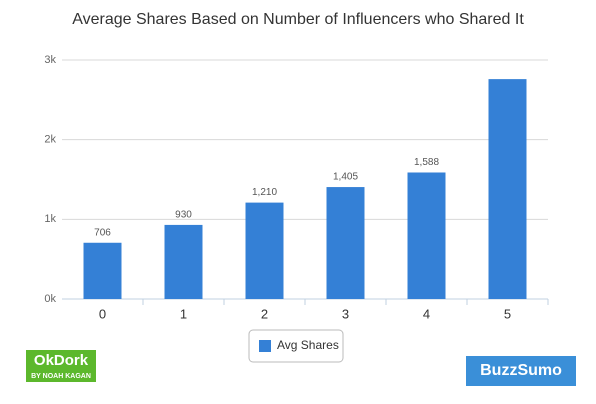 This screenshot has width=596, height=404. Describe the element at coordinates (507, 313) in the screenshot. I see `x-tick-label: 5` at that location.